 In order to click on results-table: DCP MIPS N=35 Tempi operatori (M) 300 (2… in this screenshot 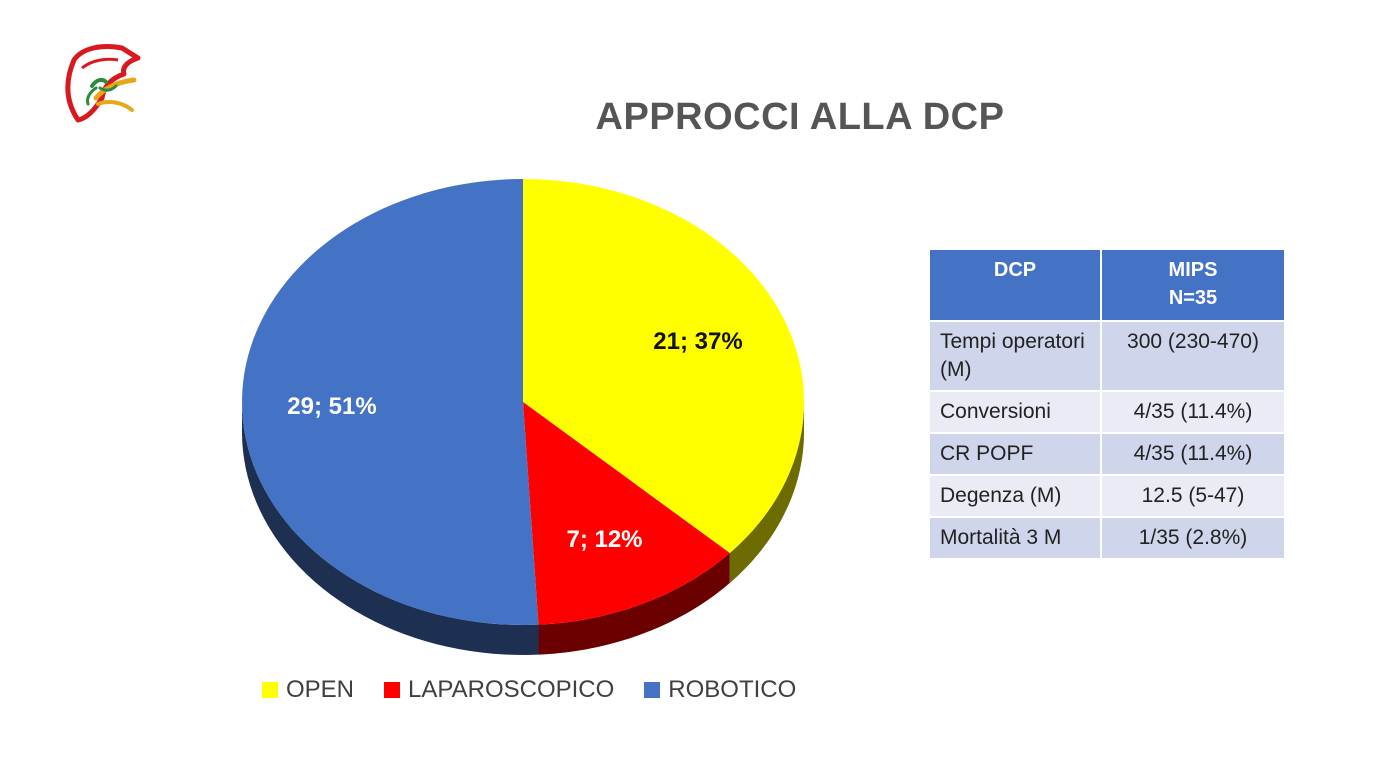, I will do `click(1107, 404)`.